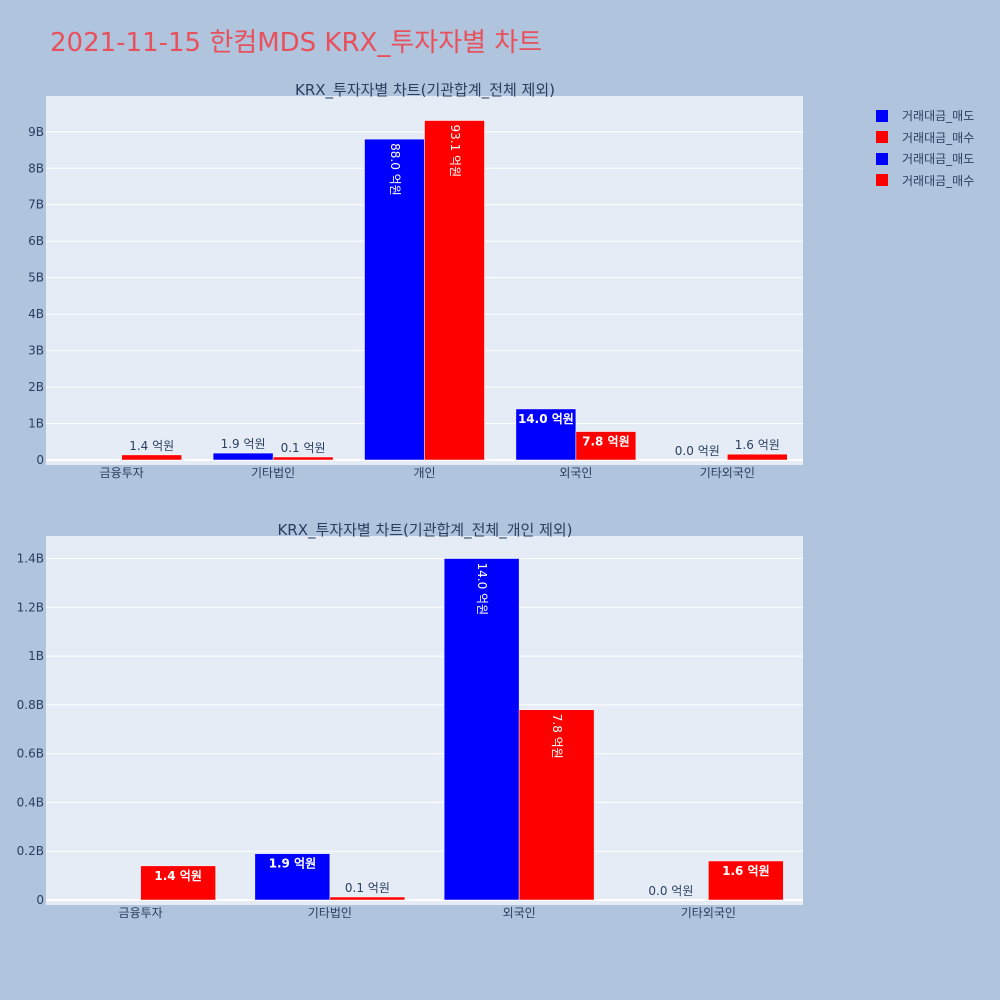  I want to click on legend: 거래대금_매도 거래대금_매수 거래대금_매도 거래대금_매수, so click(925, 148).